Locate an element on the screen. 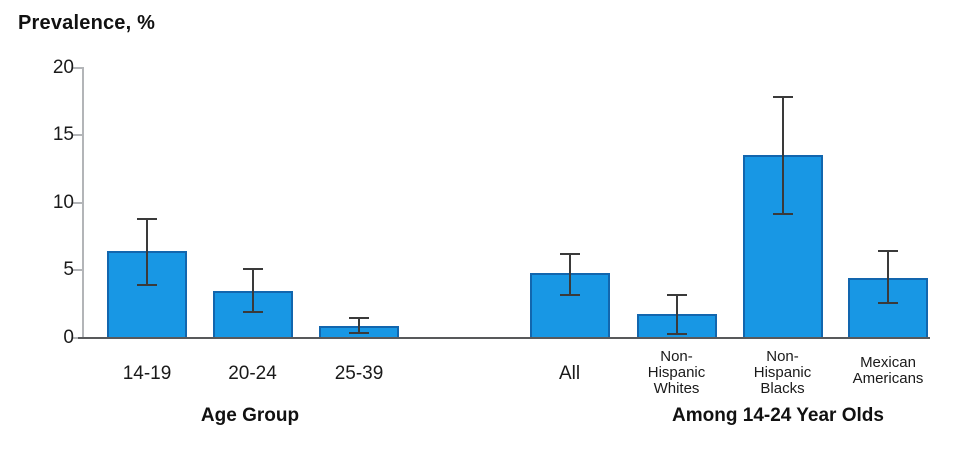 This screenshot has height=463, width=960. bar-label-line: Whites is located at coordinates (676, 388).